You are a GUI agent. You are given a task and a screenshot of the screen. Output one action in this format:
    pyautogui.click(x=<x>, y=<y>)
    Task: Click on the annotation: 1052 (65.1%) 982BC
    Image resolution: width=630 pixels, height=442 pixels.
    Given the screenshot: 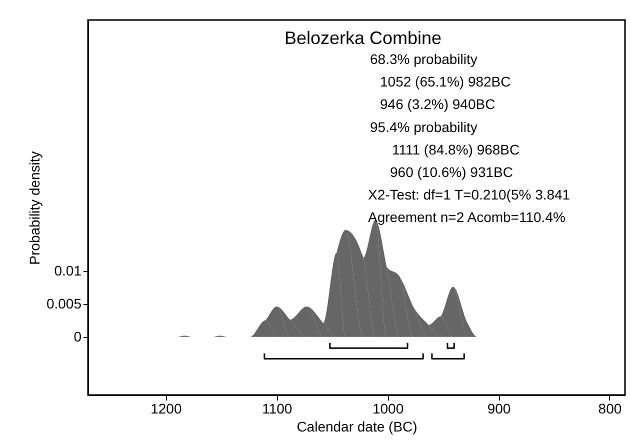 What is the action you would take?
    pyautogui.click(x=445, y=82)
    